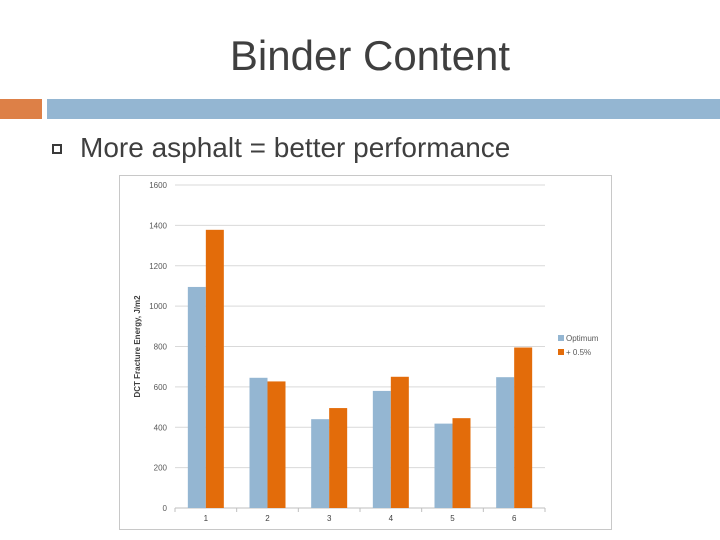 The height and width of the screenshot is (540, 720). What do you see at coordinates (158, 266) in the screenshot?
I see `y-tick-label: 1200` at bounding box center [158, 266].